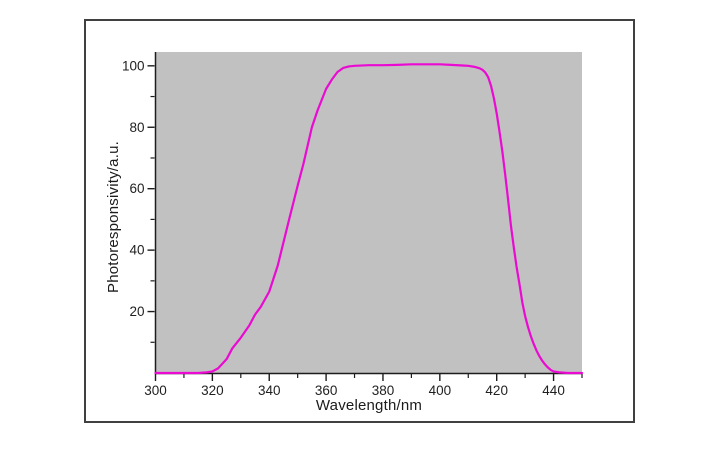 The image size is (726, 450). I want to click on y-tick-label: 60, so click(136, 188).